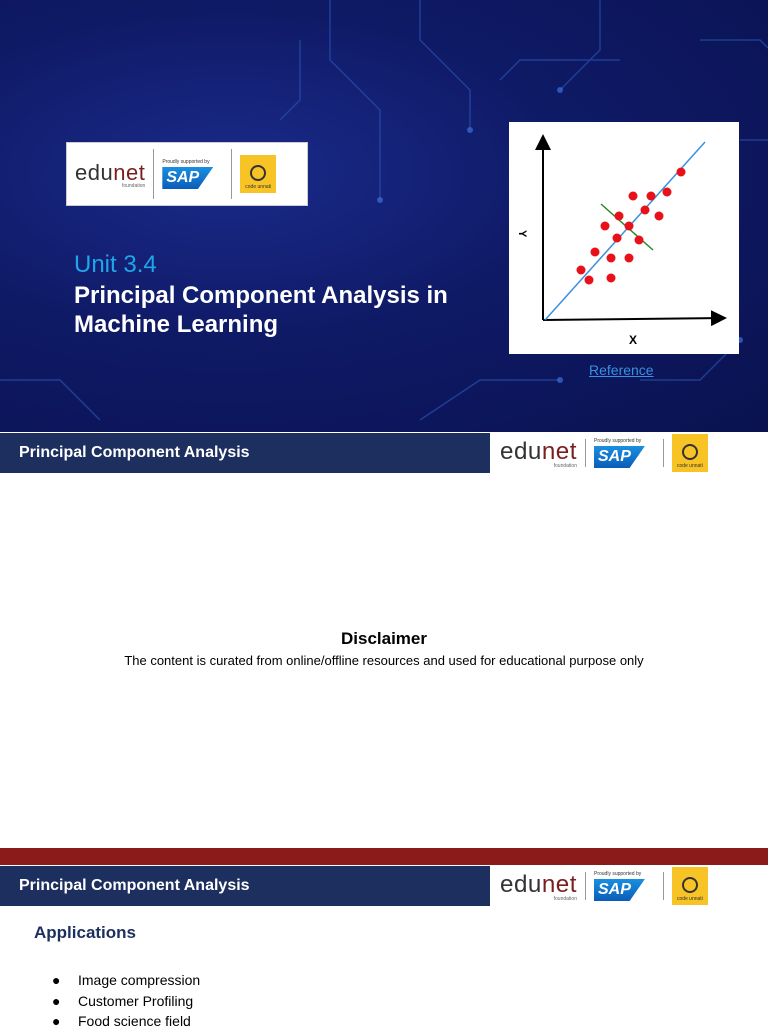 The height and width of the screenshot is (1029, 768). Describe the element at coordinates (176, 324) in the screenshot. I see `cover-title: Machine Learning` at that location.